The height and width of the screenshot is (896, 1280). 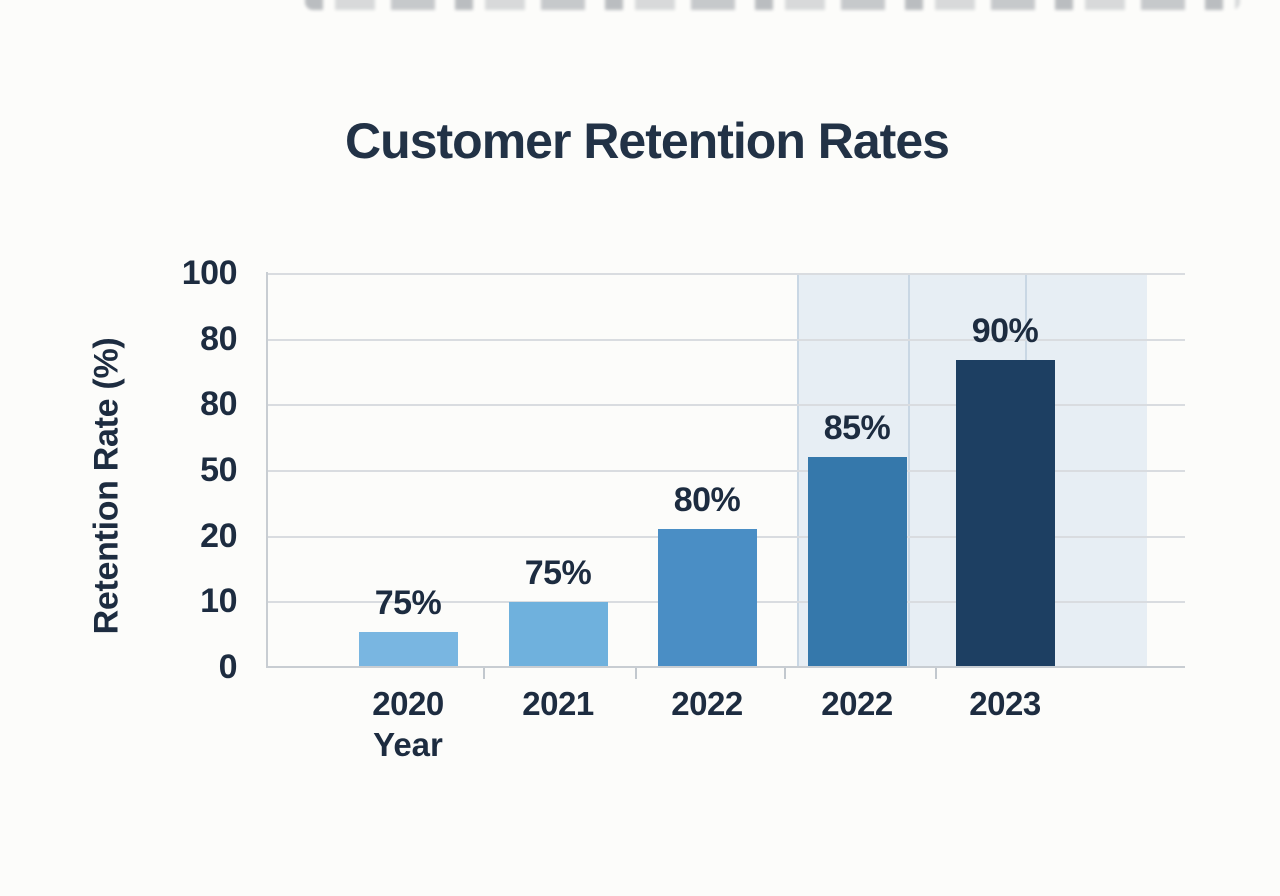 I want to click on bar-value-label: 90%, so click(x=1005, y=331).